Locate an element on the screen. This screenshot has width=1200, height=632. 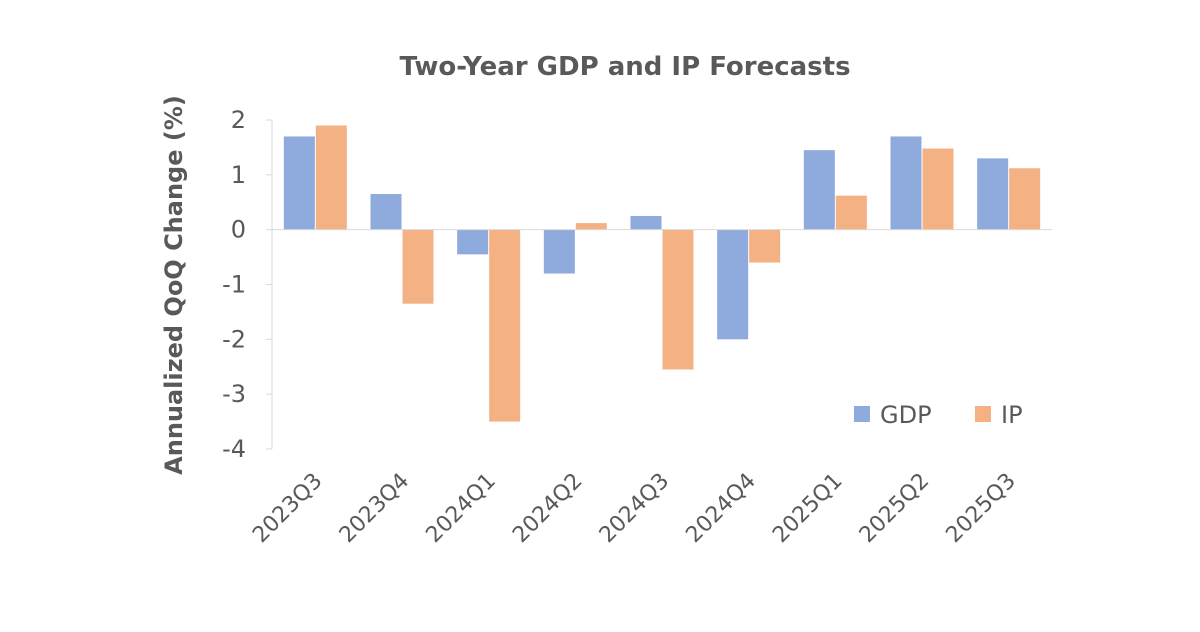
bar-ip-2024q3 is located at coordinates (678, 299).